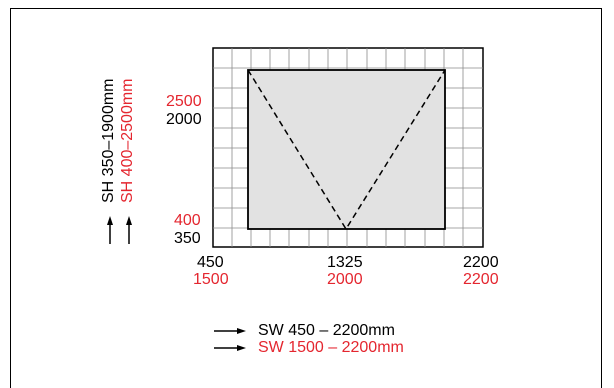 The width and height of the screenshot is (614, 388). I want to click on tick-bottom-black: 350, so click(187, 238).